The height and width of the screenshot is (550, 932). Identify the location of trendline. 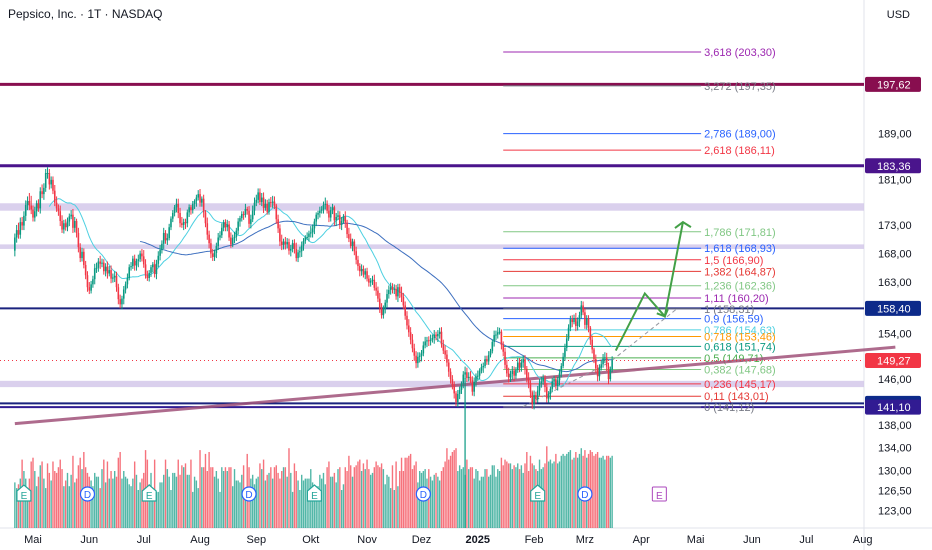
(455, 385).